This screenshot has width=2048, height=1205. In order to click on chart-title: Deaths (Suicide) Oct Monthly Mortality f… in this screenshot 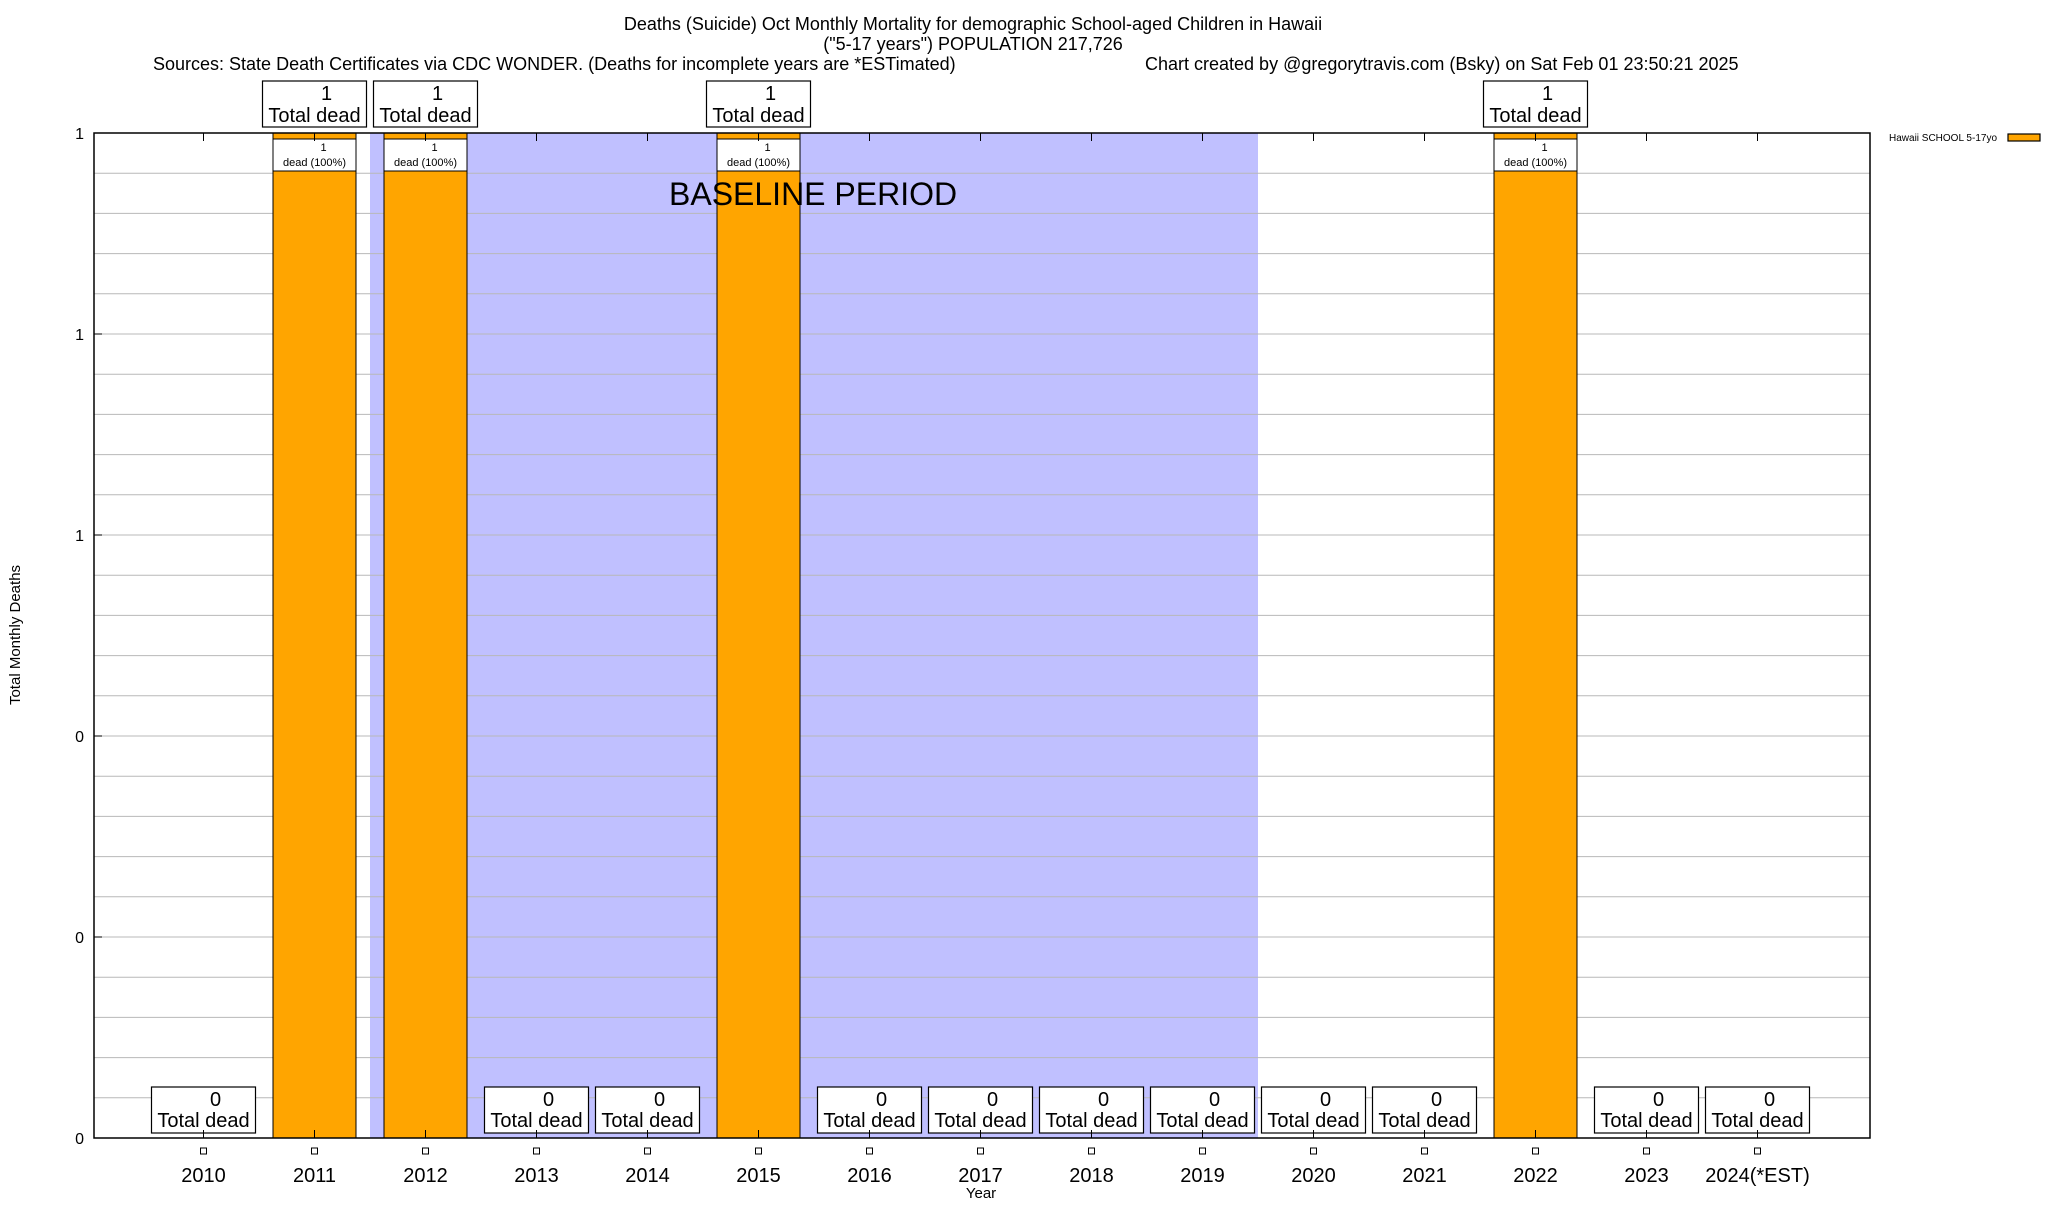, I will do `click(973, 24)`.